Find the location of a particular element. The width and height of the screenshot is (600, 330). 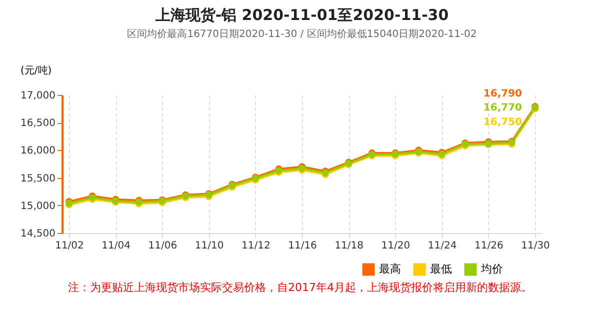

x-tick-label: 11/12 is located at coordinates (255, 246).